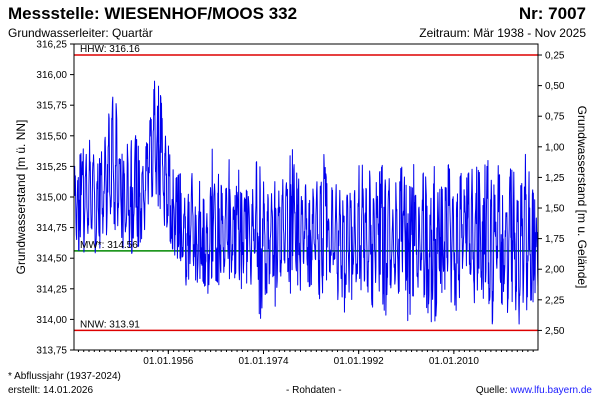  Describe the element at coordinates (51, 320) in the screenshot. I see `y-tick-label-left: 314,00` at that location.